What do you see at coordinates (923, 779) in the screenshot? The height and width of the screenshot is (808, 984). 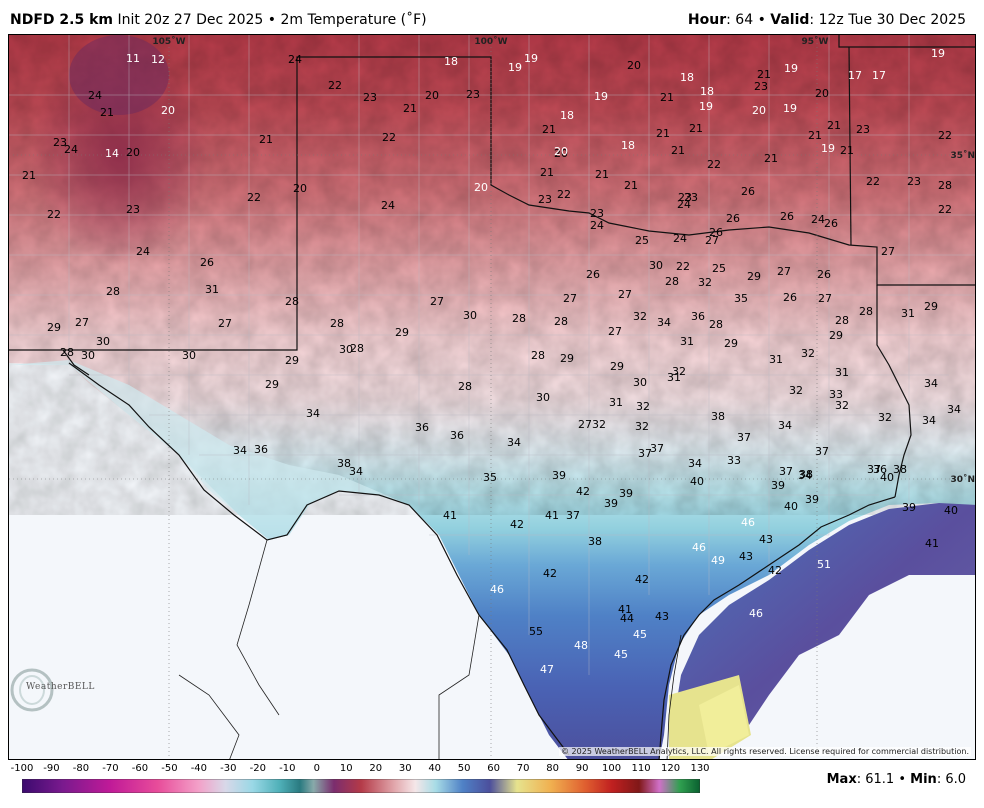 I see `min-label: Min` at bounding box center [923, 779].